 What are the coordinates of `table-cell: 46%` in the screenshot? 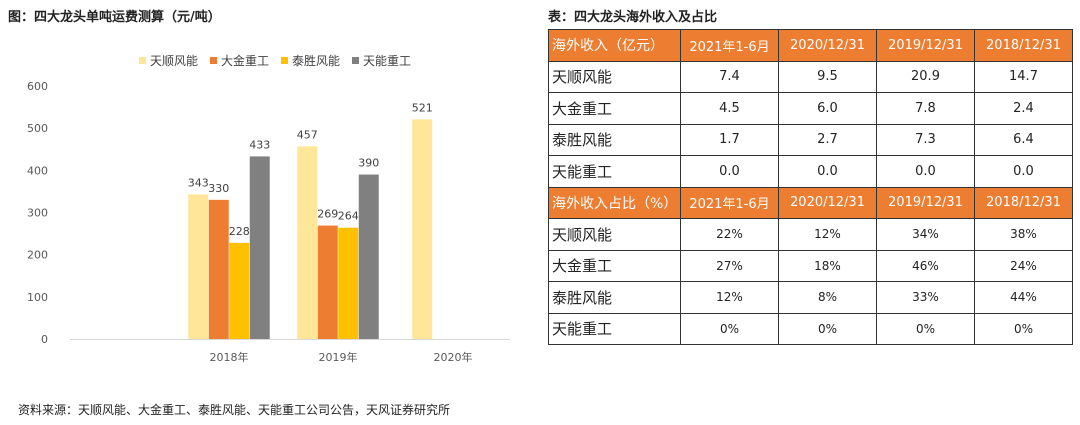 It's located at (925, 265).